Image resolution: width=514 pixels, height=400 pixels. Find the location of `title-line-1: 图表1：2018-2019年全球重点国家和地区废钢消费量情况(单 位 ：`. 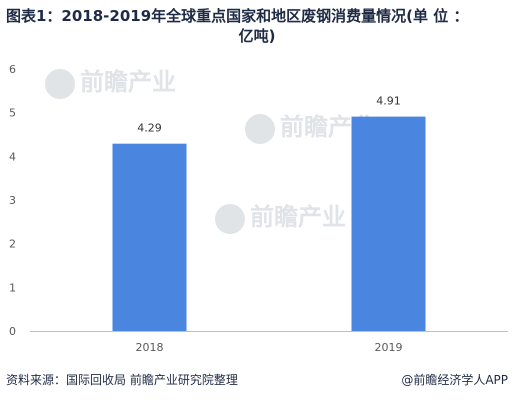

title-line-1: 图表1：2018-2019年全球重点国家和地区废钢消费量情况(单 位 ： is located at coordinates (237, 16).